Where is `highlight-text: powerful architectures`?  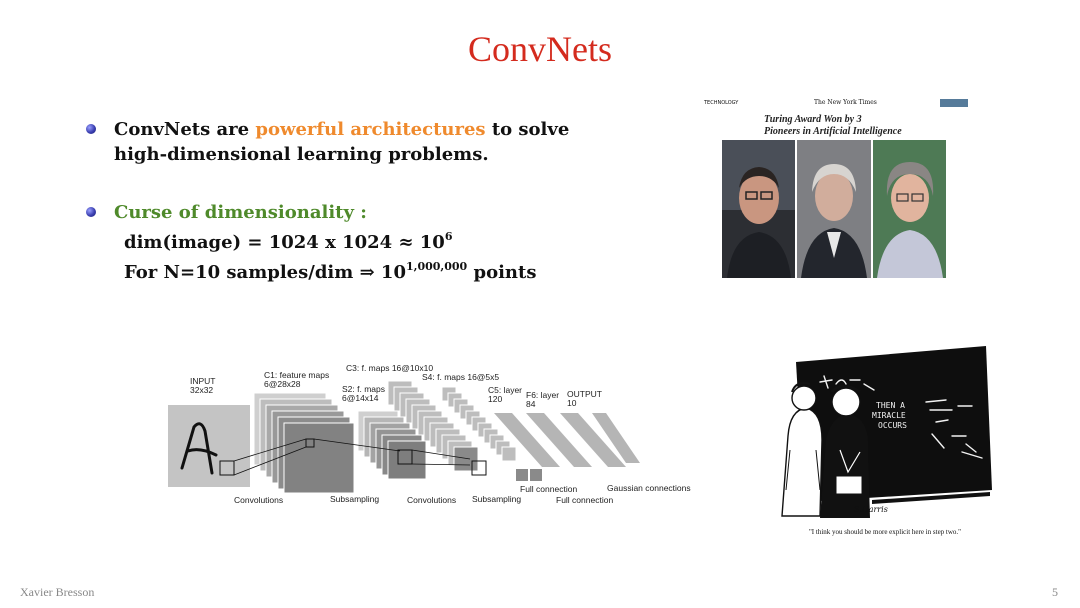 highlight-text: powerful architectures is located at coordinates (370, 129).